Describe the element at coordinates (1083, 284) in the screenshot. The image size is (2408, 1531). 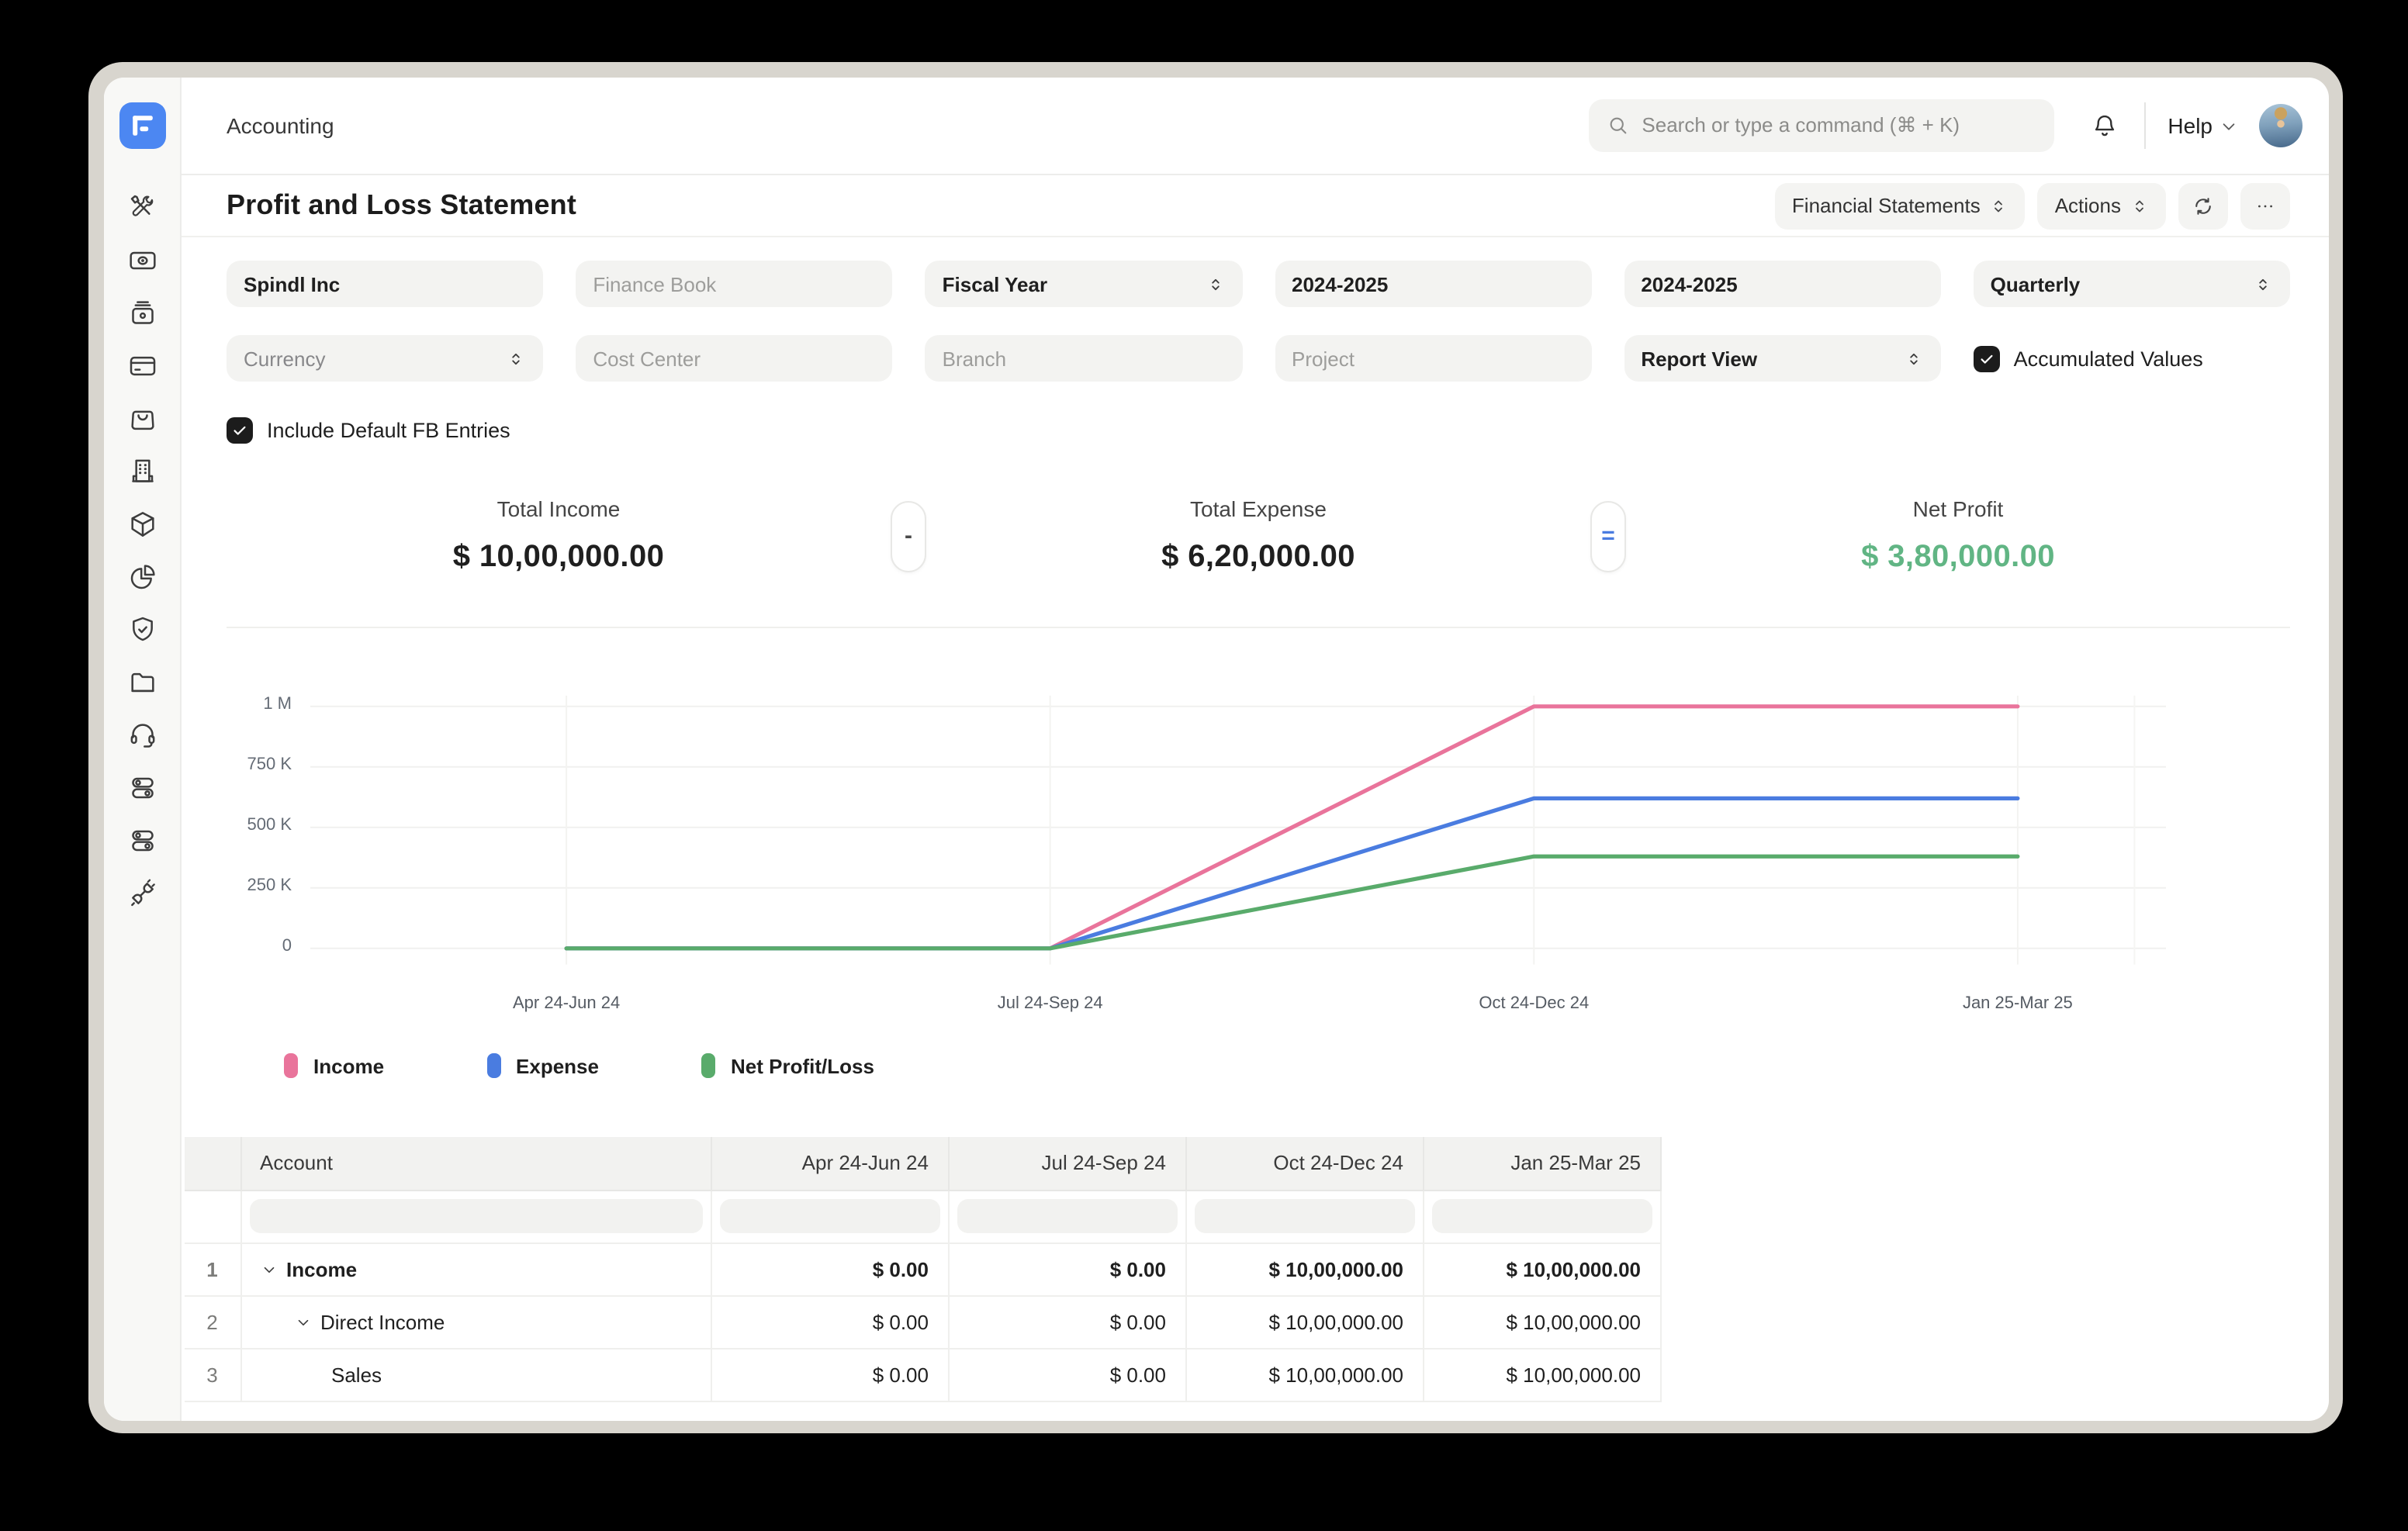
I see `filter-based-on-select: Fiscal Year` at that location.